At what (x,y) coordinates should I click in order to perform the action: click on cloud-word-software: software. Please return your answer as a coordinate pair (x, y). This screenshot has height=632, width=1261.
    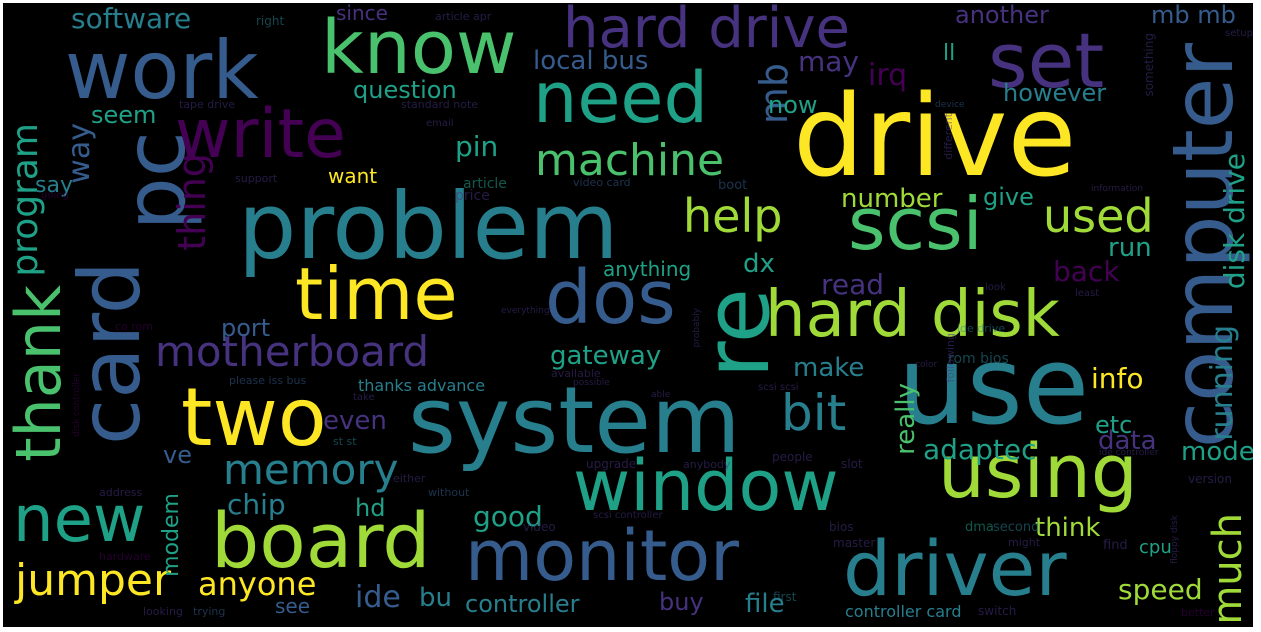
    Looking at the image, I should click on (131, 19).